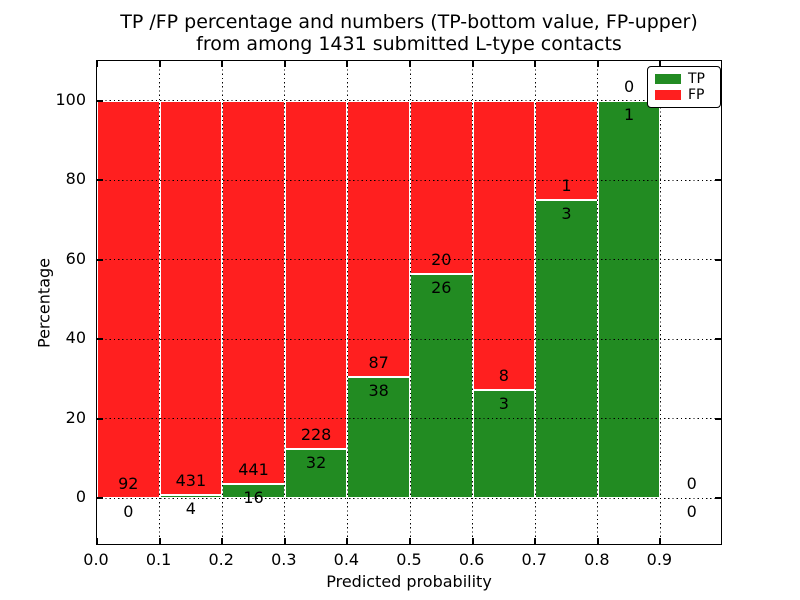 The width and height of the screenshot is (800, 600). I want to click on tp-count-label: 1, so click(629, 114).